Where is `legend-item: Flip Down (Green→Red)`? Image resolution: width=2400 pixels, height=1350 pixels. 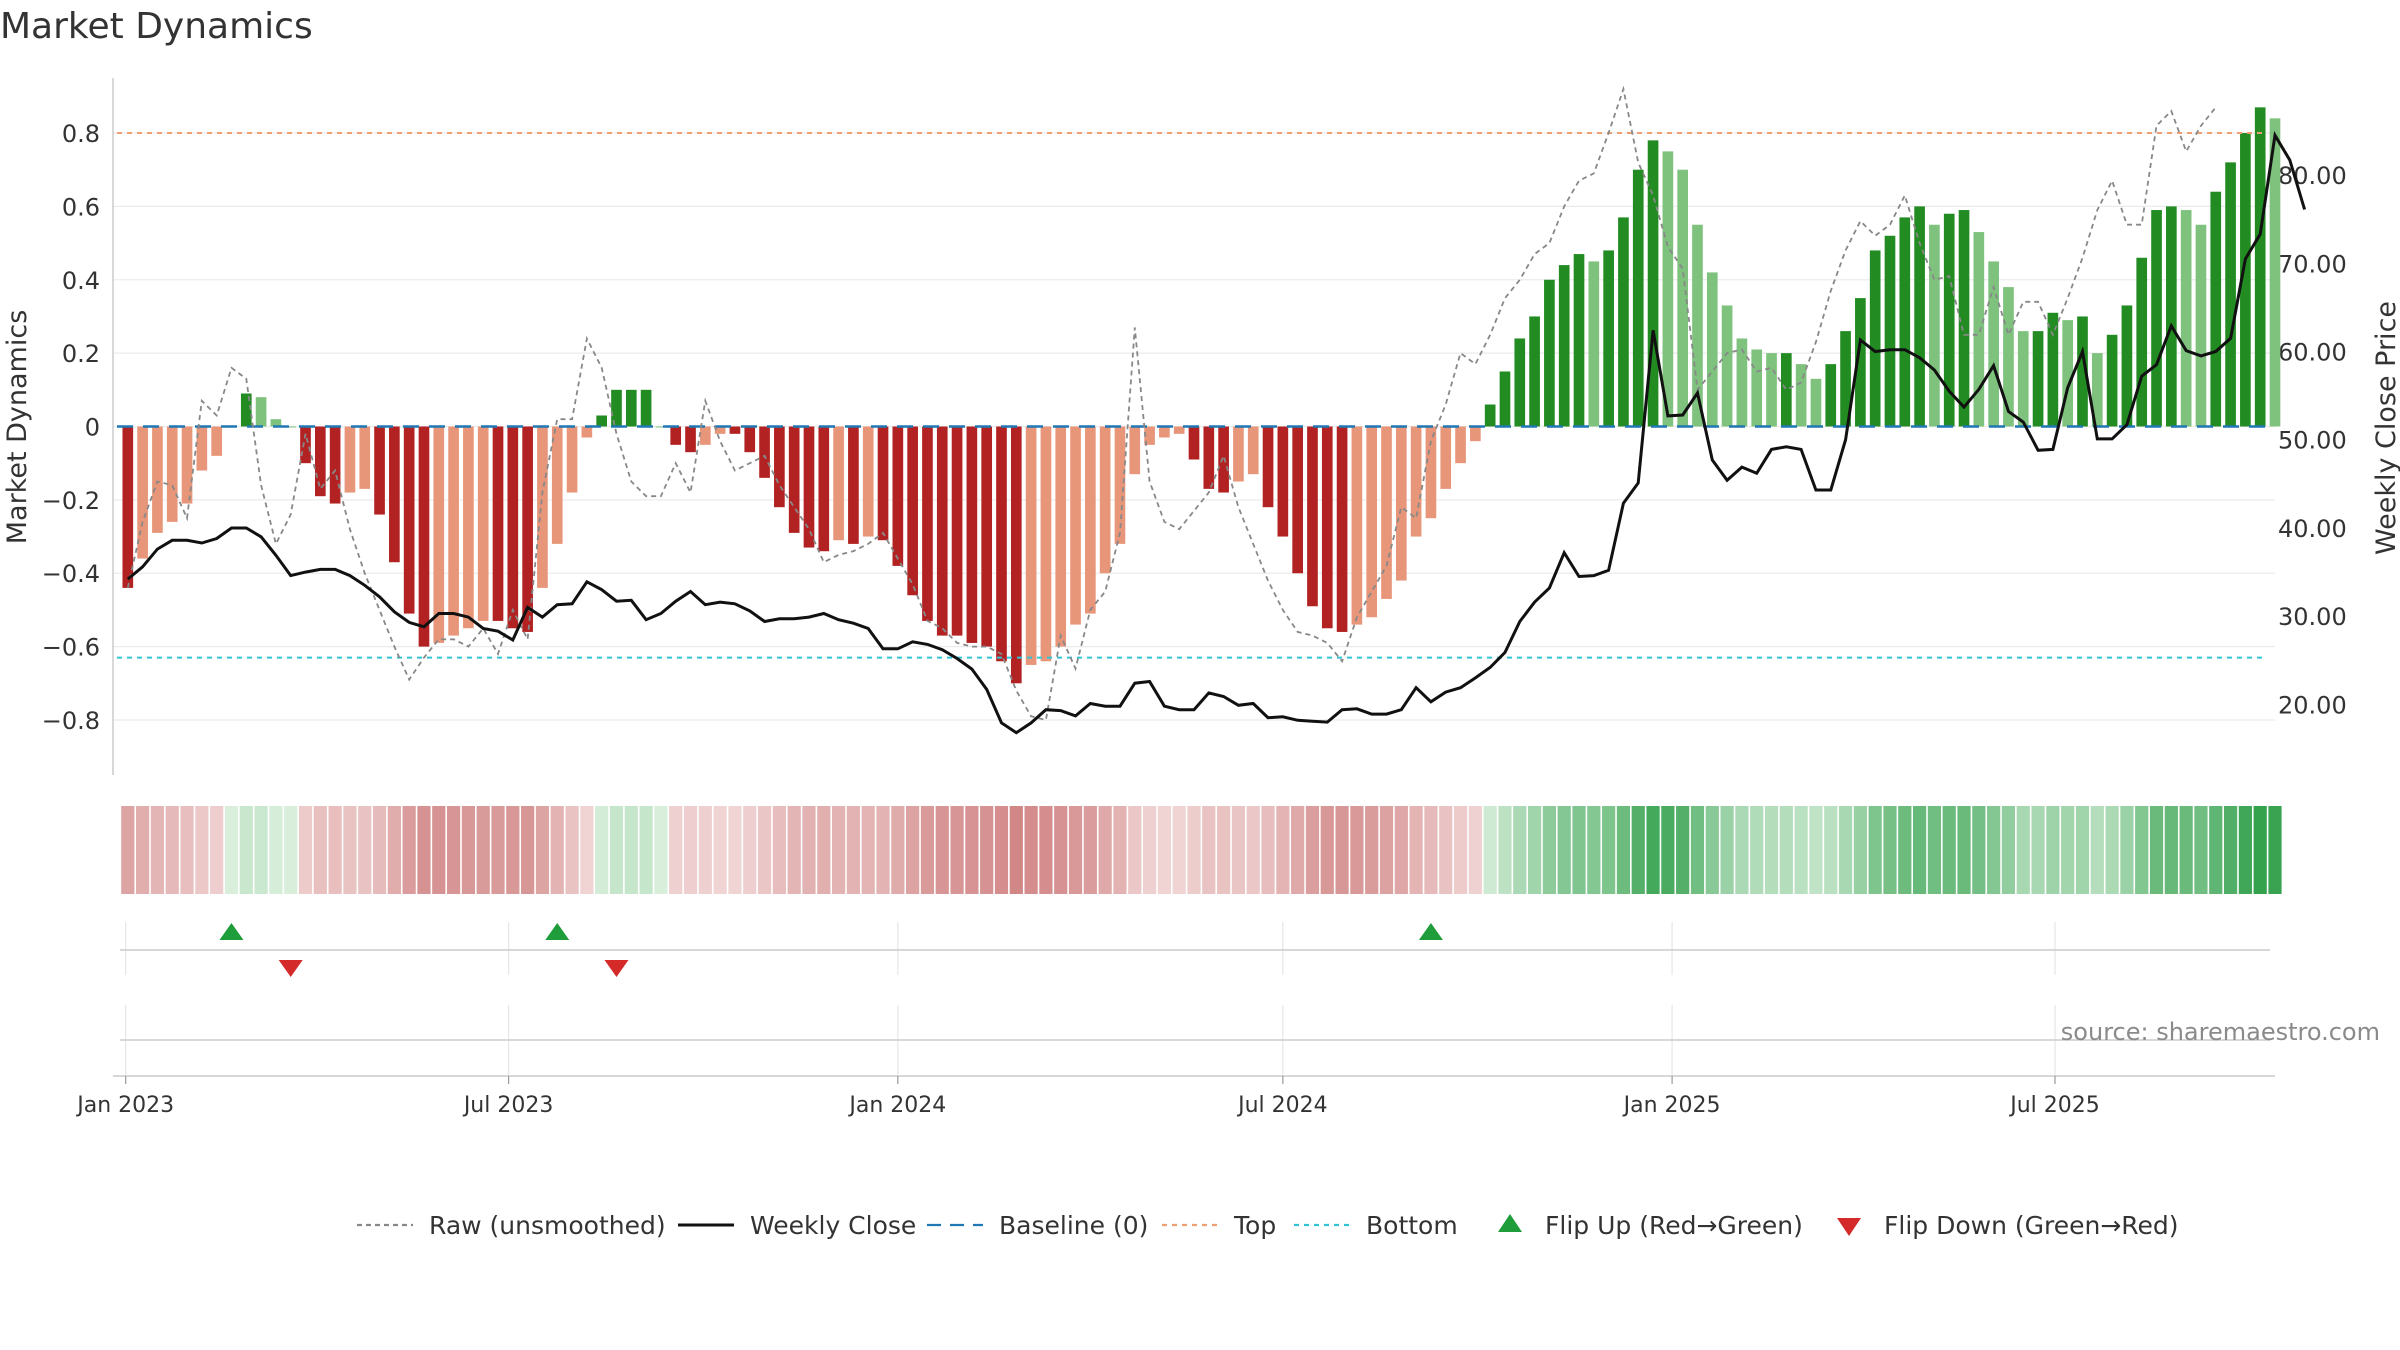
legend-item: Flip Down (Green→Red) is located at coordinates (2008, 1225).